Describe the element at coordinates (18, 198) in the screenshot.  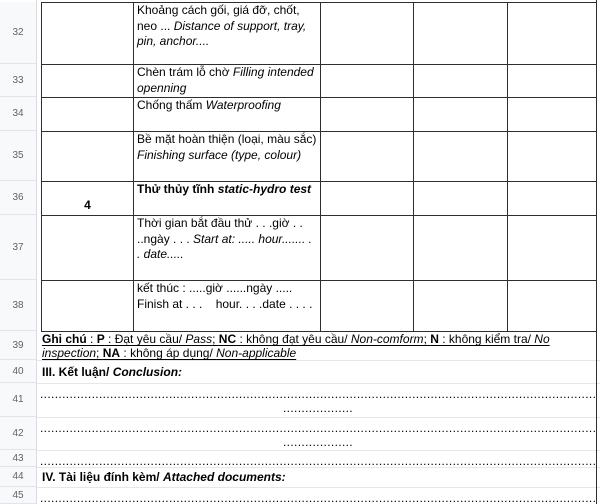
I see `row-header-36: 36` at that location.